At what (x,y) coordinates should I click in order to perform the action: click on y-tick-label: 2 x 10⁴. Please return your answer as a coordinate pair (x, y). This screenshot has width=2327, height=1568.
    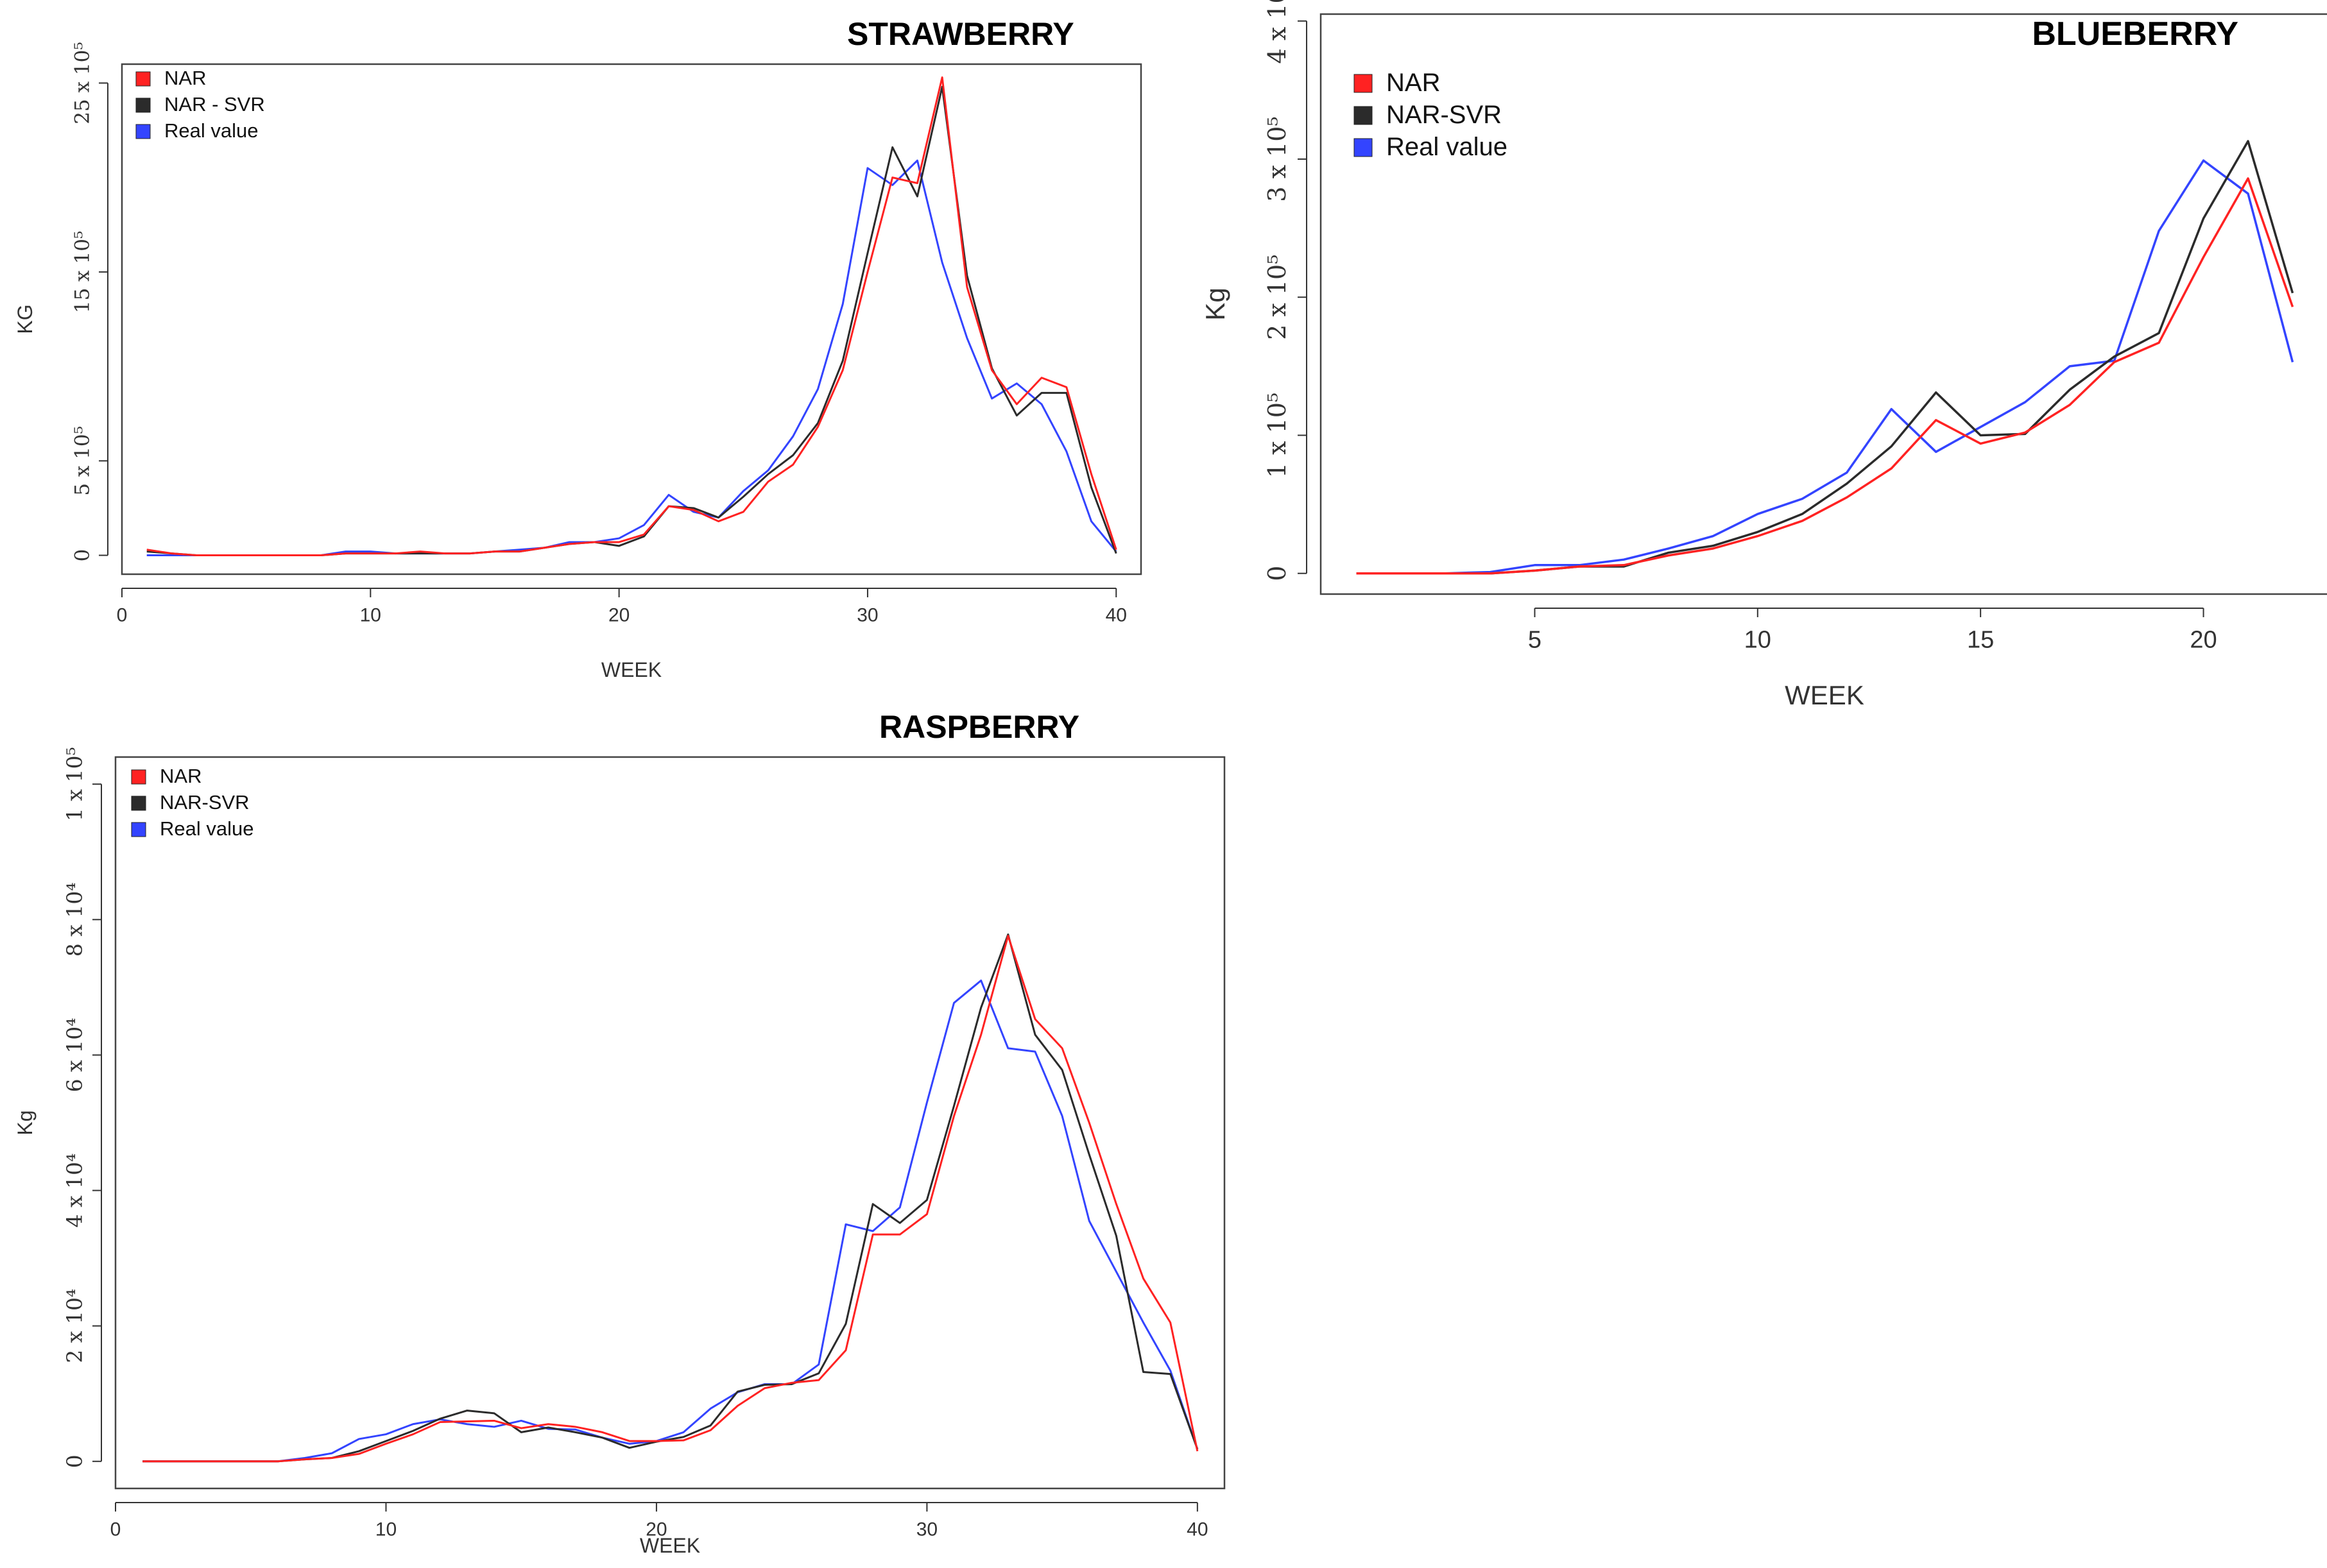
    Looking at the image, I should click on (74, 1326).